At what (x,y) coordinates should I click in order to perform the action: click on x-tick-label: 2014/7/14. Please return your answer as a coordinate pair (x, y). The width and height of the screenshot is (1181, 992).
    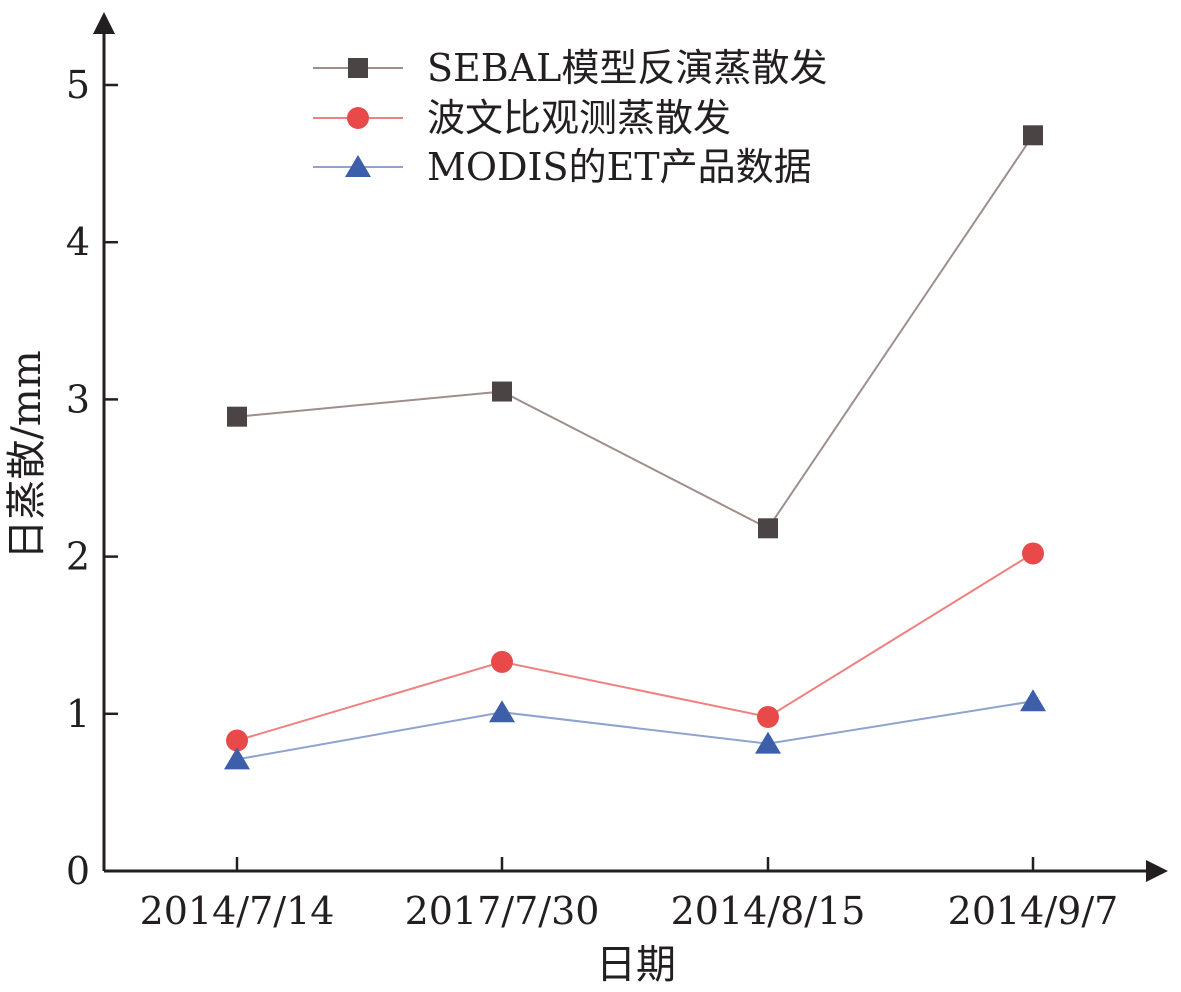
    Looking at the image, I should click on (237, 911).